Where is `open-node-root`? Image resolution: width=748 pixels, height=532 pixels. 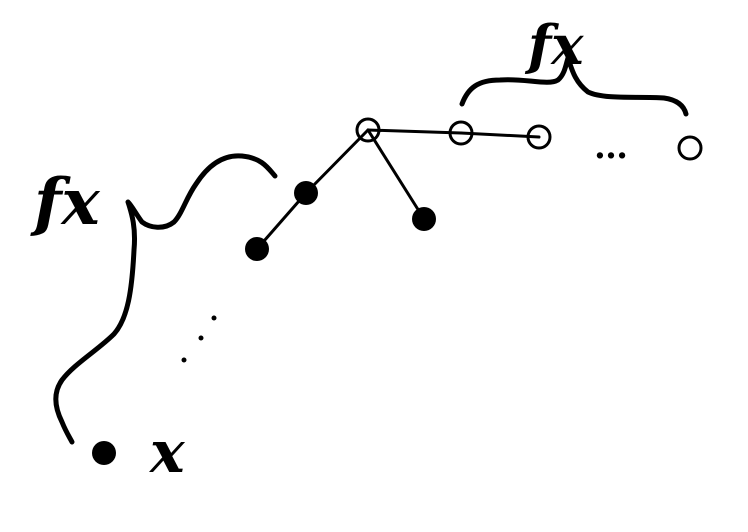
open-node-root is located at coordinates (368, 130).